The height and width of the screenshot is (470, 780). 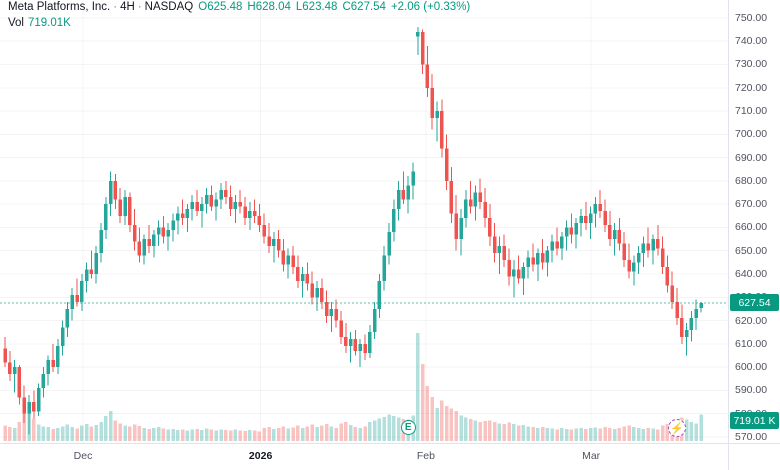 What do you see at coordinates (751, 436) in the screenshot?
I see `price-tick-label: 570.00` at bounding box center [751, 436].